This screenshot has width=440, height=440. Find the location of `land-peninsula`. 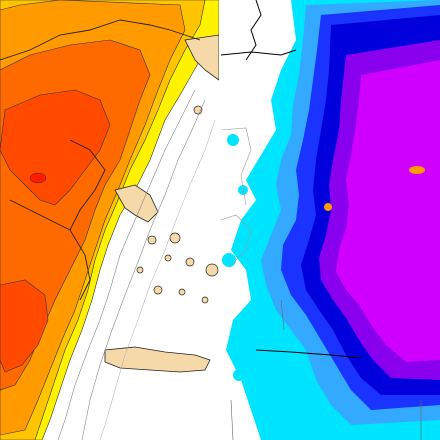

land-peninsula is located at coordinates (136, 203).